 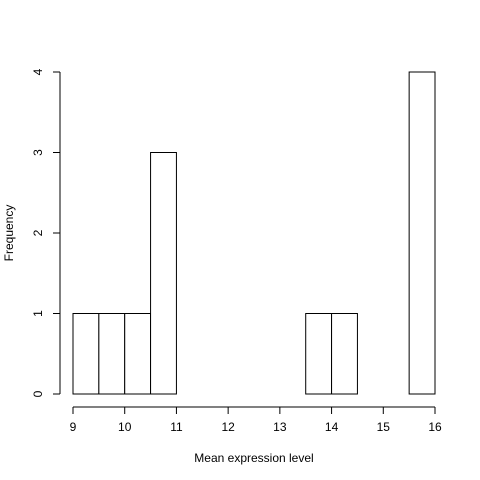 What do you see at coordinates (280, 427) in the screenshot?
I see `x-tick-label: 13` at bounding box center [280, 427].